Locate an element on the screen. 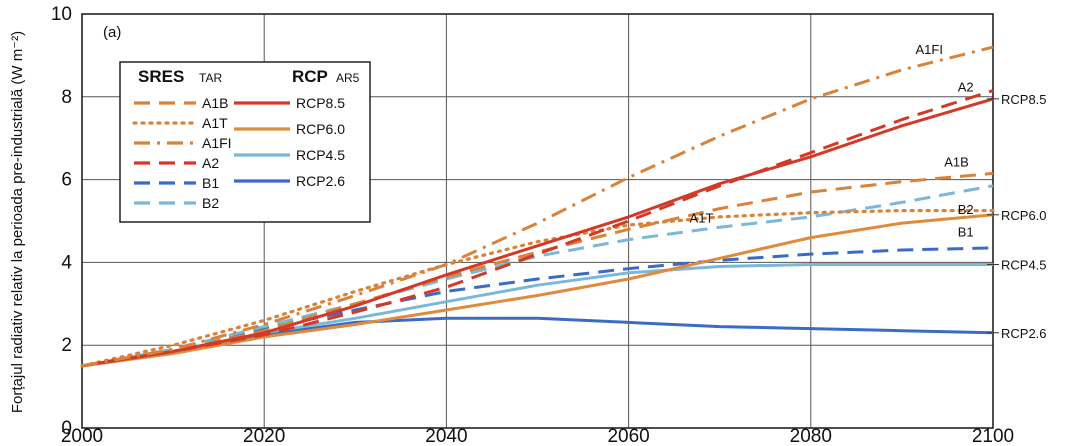 The width and height of the screenshot is (1076, 446). series-label-a1b: A1B is located at coordinates (956, 162).